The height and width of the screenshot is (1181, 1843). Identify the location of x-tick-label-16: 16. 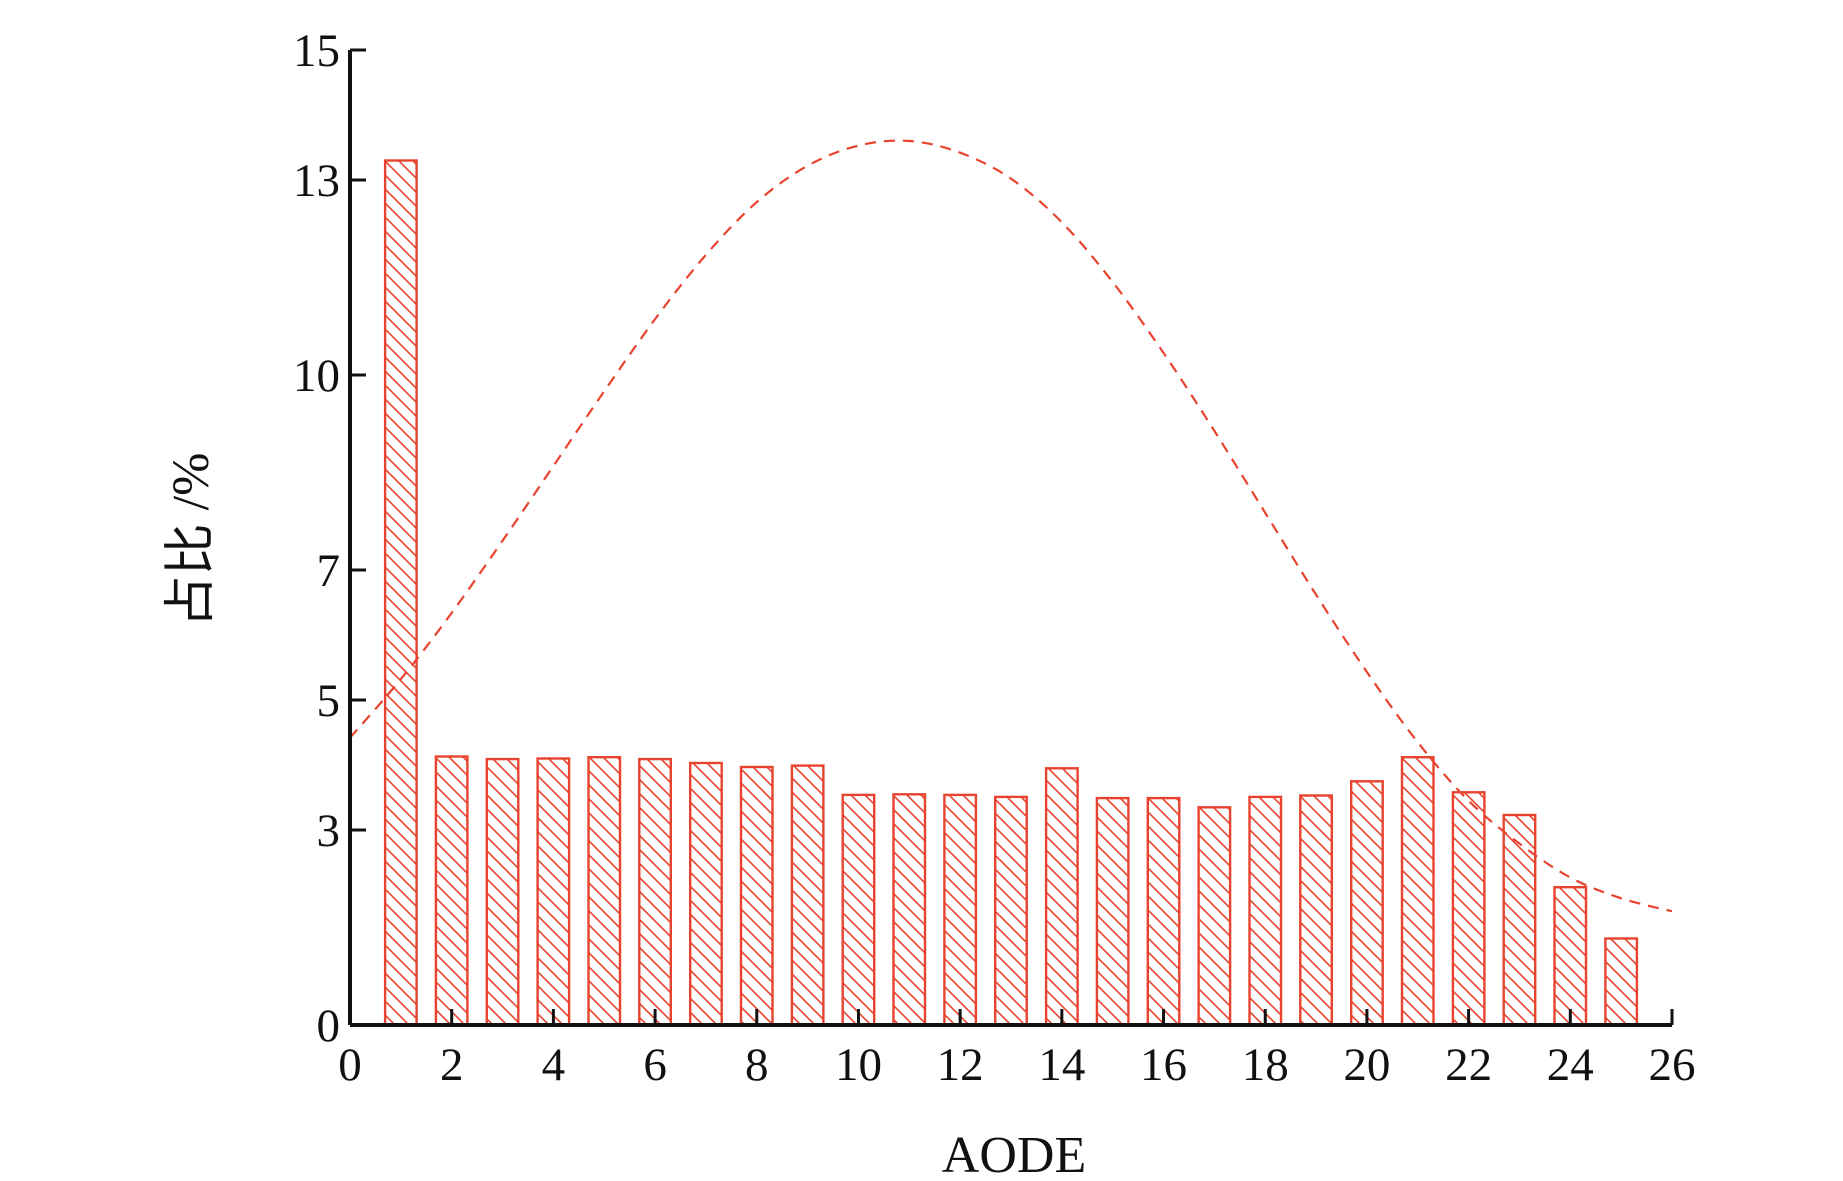
(1163, 1065).